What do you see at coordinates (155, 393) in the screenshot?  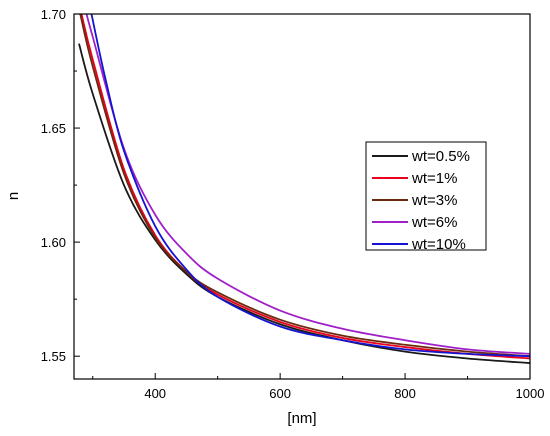 I see `x-tick-label: 400` at bounding box center [155, 393].